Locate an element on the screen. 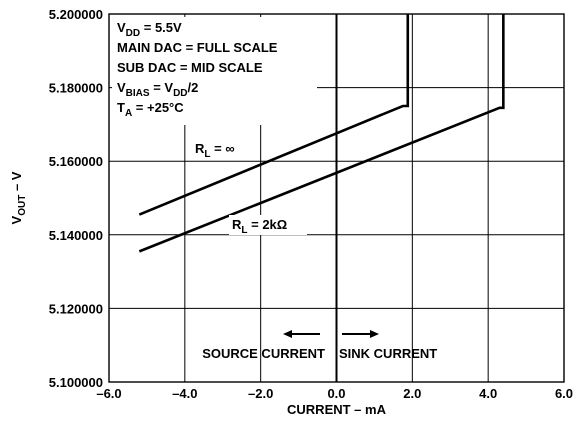  sink-current-label: SINK CURRENT is located at coordinates (388, 353).